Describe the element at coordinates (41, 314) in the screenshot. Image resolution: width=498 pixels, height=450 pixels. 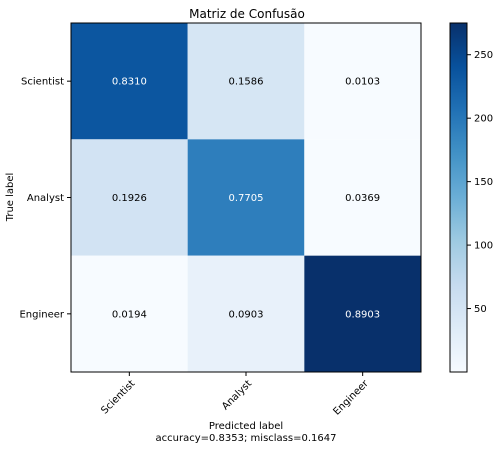
I see `y-tick-label: Engineer` at that location.